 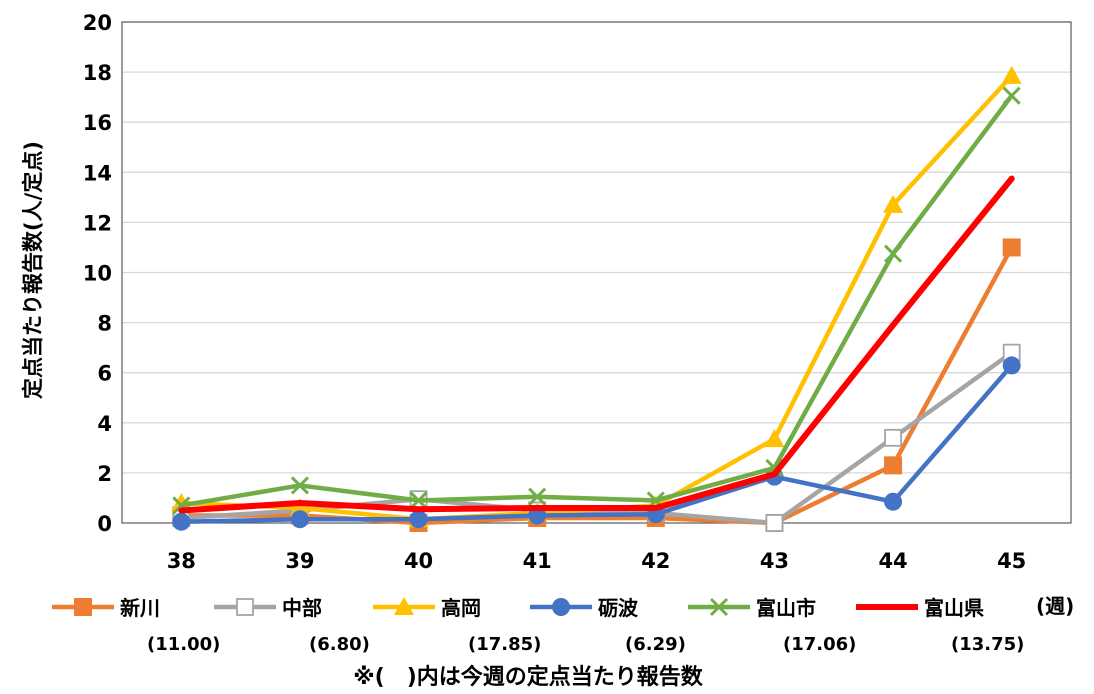 What do you see at coordinates (597, 561) in the screenshot?
I see `x-tick-labels: 38 39 40 41 42 43 44 45` at bounding box center [597, 561].